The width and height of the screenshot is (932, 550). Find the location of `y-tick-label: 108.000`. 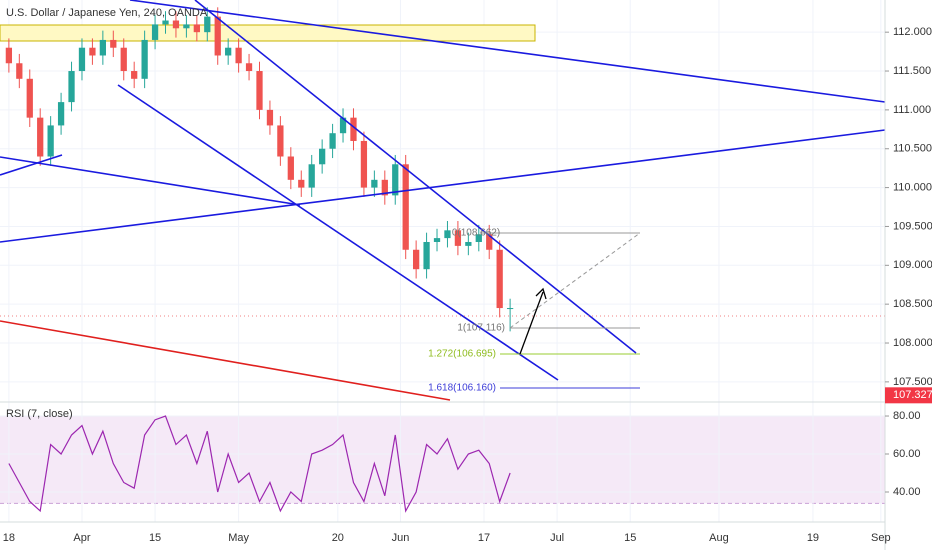

y-tick-label: 108.000 is located at coordinates (912, 343).